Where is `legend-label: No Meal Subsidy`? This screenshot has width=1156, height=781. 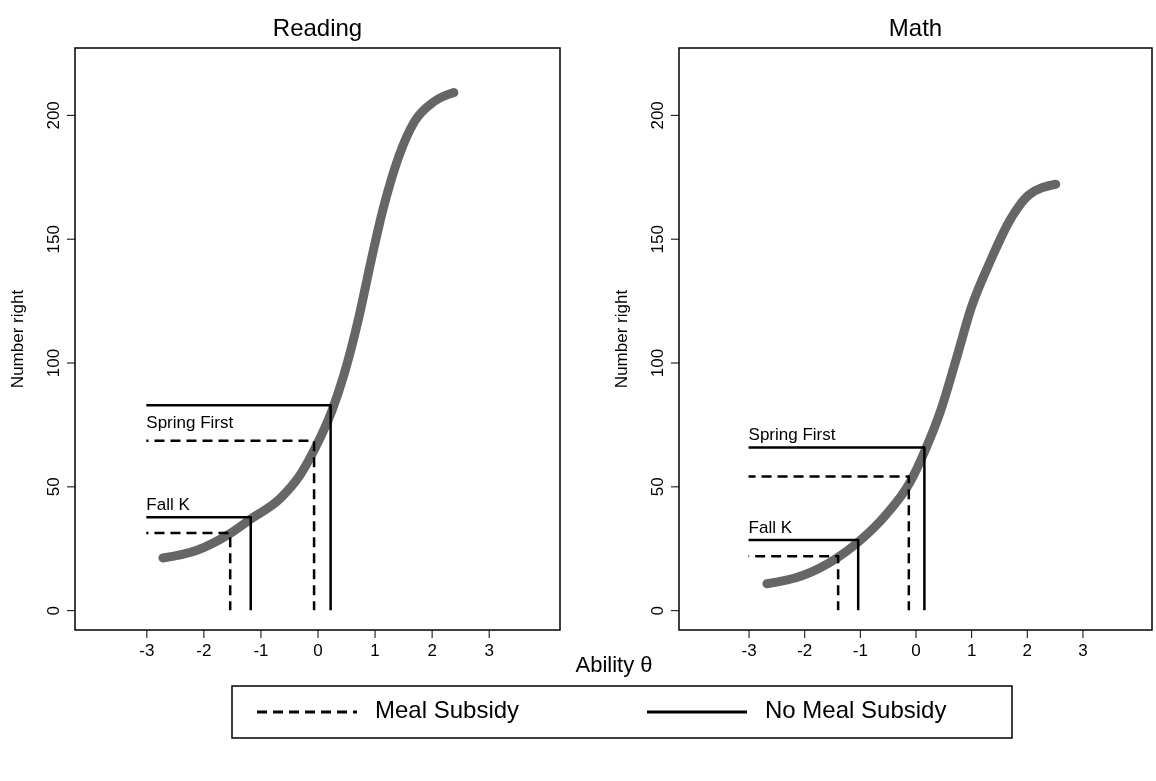 legend-label: No Meal Subsidy is located at coordinates (856, 710).